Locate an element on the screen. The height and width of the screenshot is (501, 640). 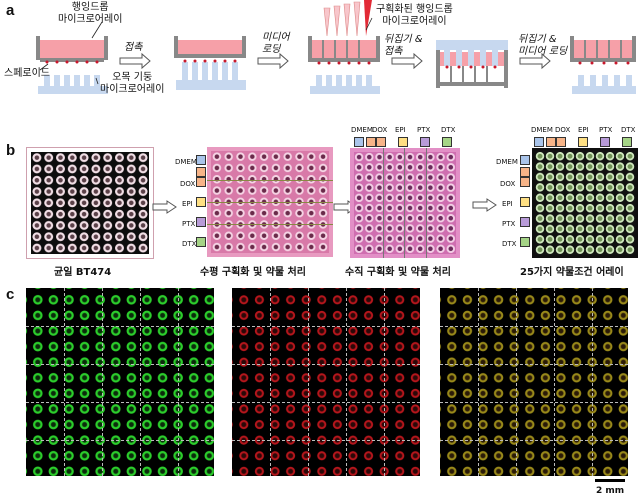
drug-label-dox-g-row: DOX is located at coordinates (508, 184).